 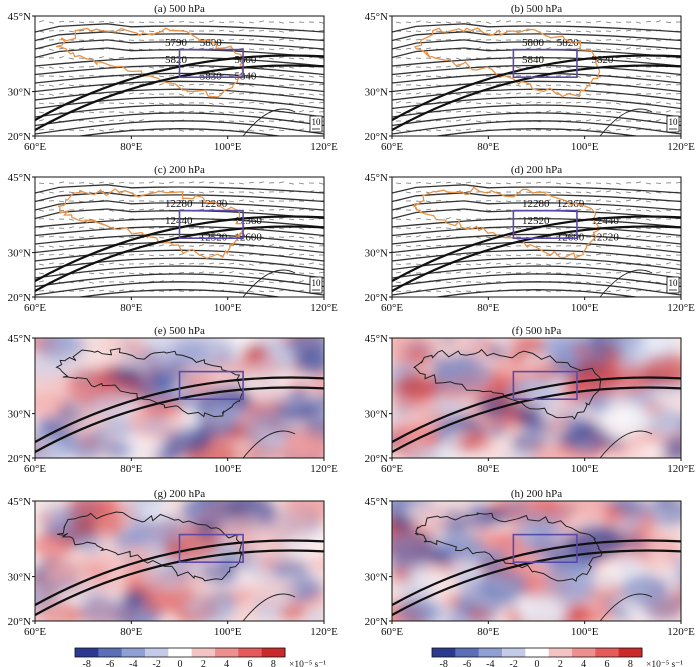 What do you see at coordinates (490, 663) in the screenshot?
I see `colorbar-tick: -4` at bounding box center [490, 663].